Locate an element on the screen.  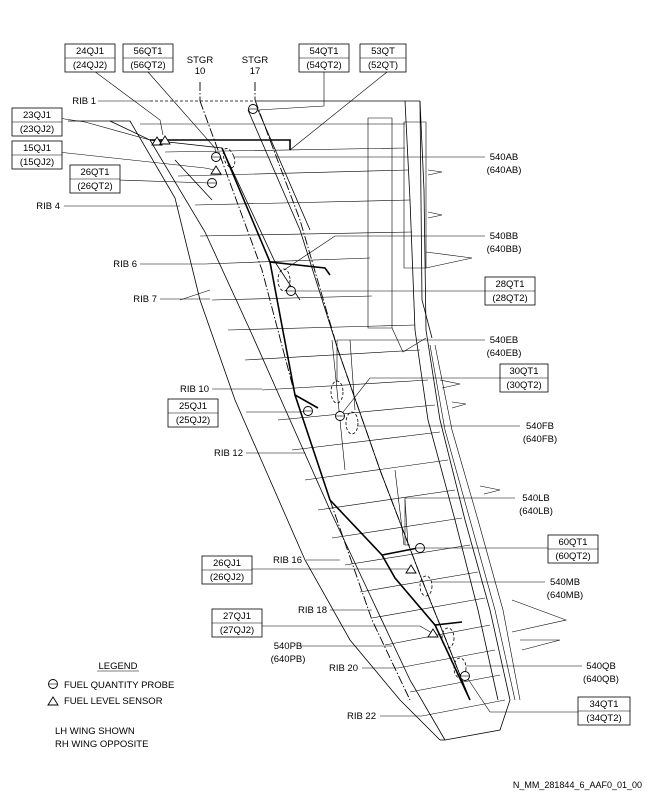
box-28qt: 28QT1 (28QT2) is located at coordinates (510, 291).